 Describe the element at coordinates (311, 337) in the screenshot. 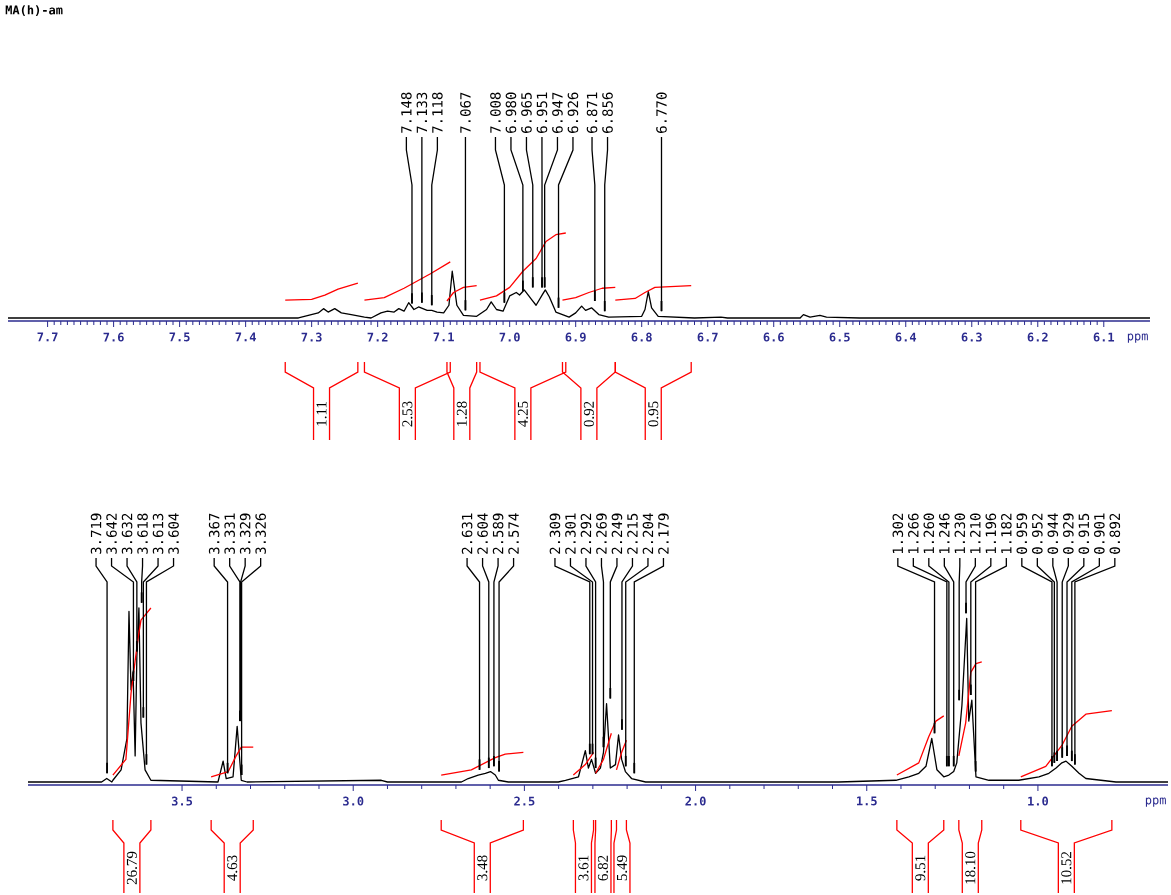

I see `x-tick-label: 7.3` at that location.